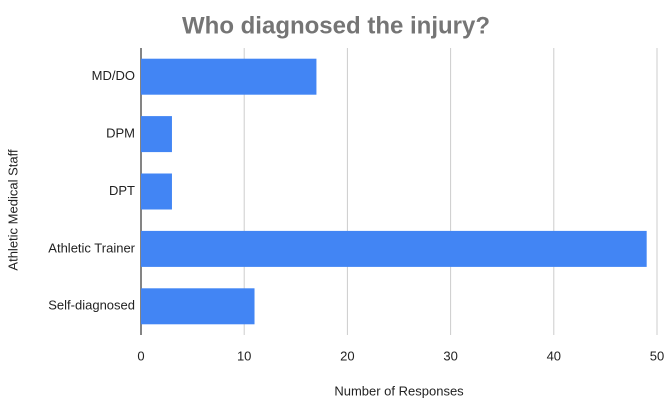  Describe the element at coordinates (120, 133) in the screenshot. I see `y-tick-label: DPM` at that location.